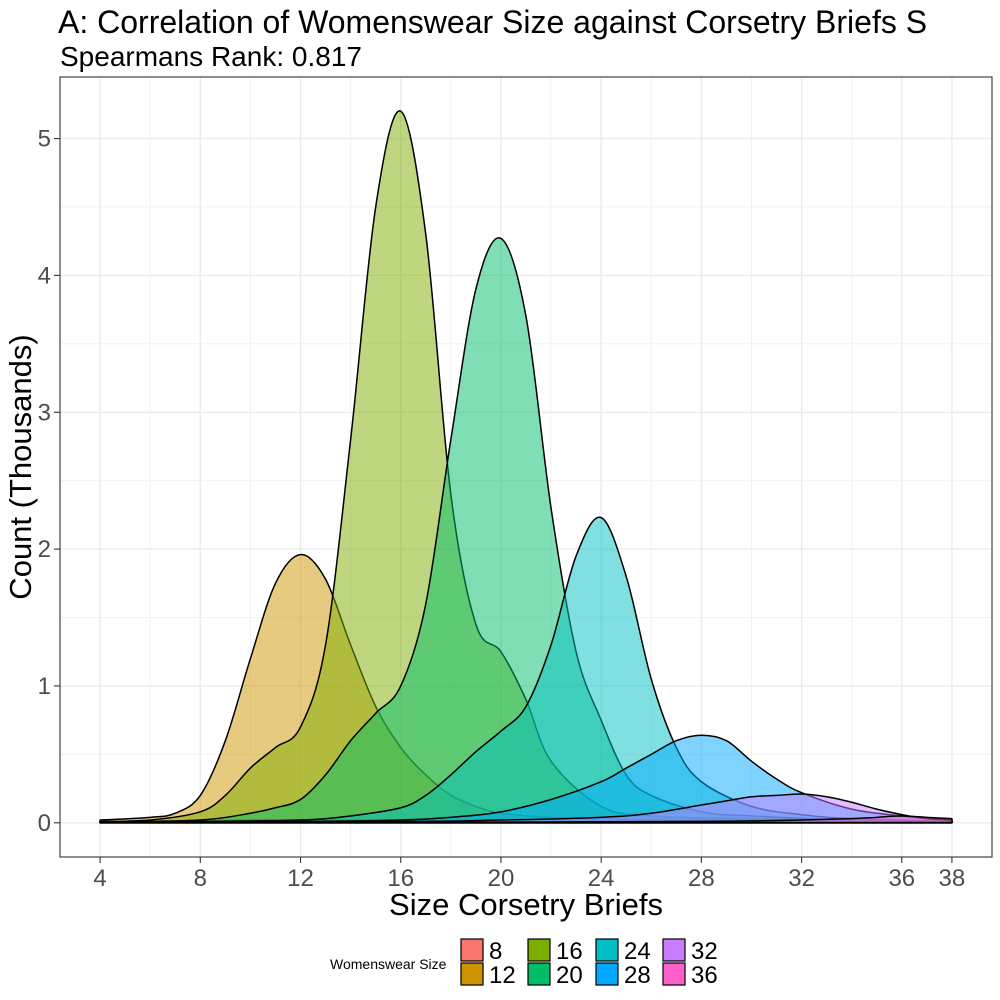 This screenshot has height=1000, width=1000. Describe the element at coordinates (388, 964) in the screenshot. I see `legend-title: Womenswear Size` at that location.